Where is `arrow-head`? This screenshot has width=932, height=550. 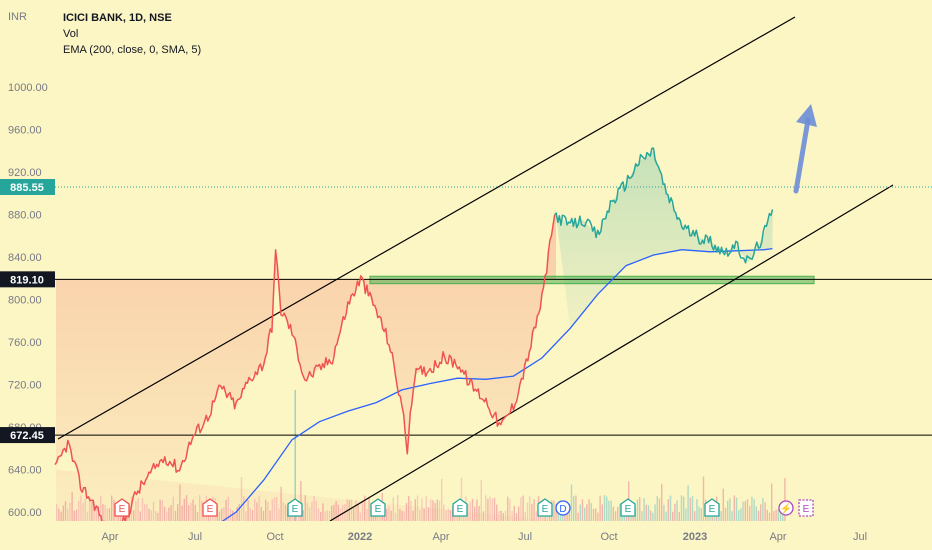 arrow-head is located at coordinates (806, 115).